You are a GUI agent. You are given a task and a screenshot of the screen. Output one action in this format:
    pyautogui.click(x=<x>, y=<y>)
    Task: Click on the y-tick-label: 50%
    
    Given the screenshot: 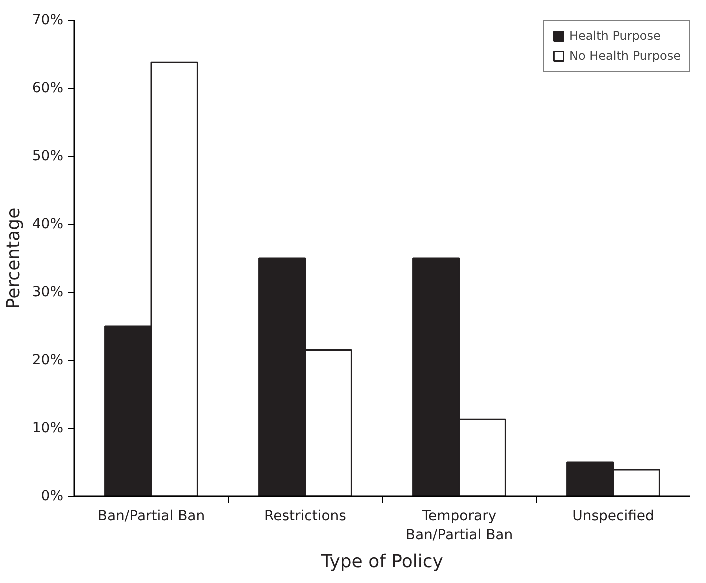 What is the action you would take?
    pyautogui.click(x=48, y=156)
    